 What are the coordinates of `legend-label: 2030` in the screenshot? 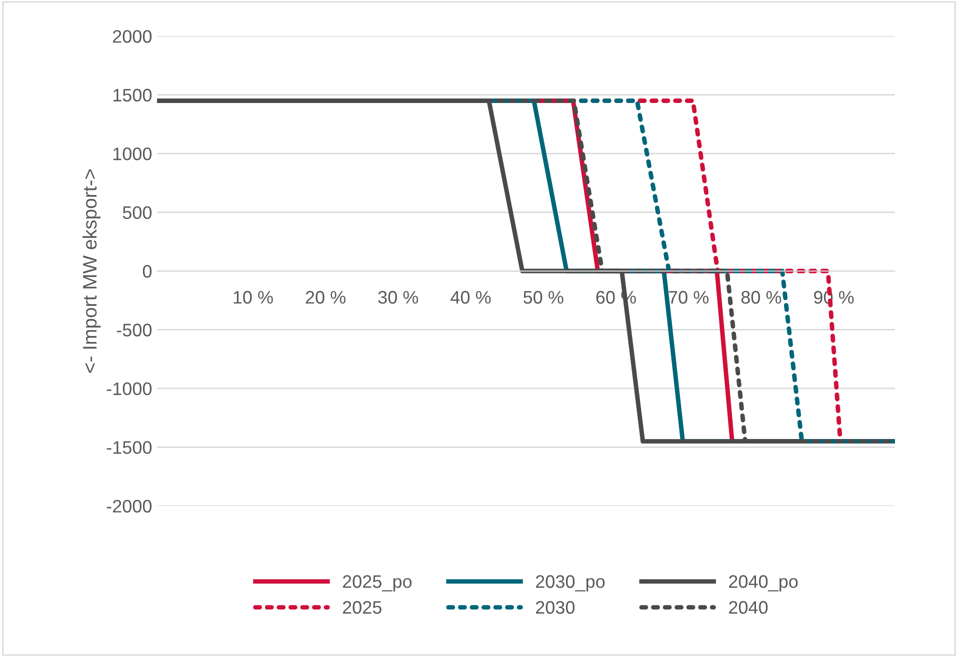 It's located at (555, 607).